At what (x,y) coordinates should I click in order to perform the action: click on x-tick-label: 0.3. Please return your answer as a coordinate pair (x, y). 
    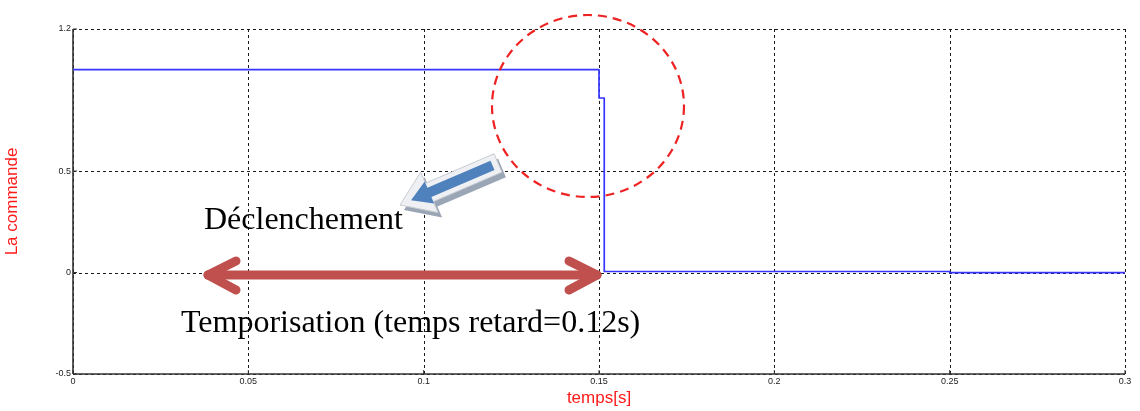
    Looking at the image, I should click on (1125, 380).